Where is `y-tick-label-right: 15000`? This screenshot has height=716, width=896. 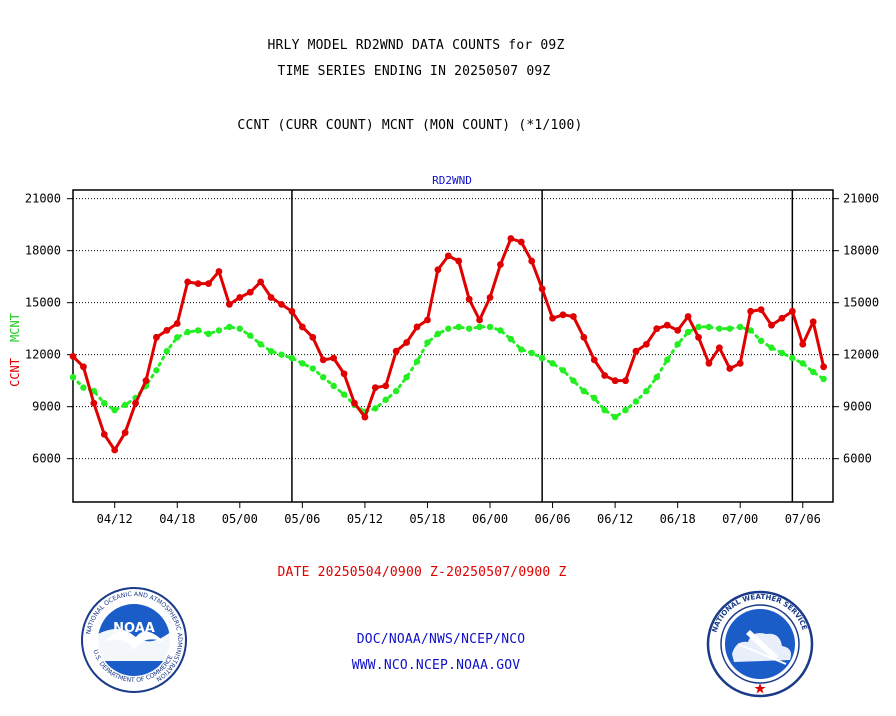
y-tick-label-right: 15000 is located at coordinates (861, 303).